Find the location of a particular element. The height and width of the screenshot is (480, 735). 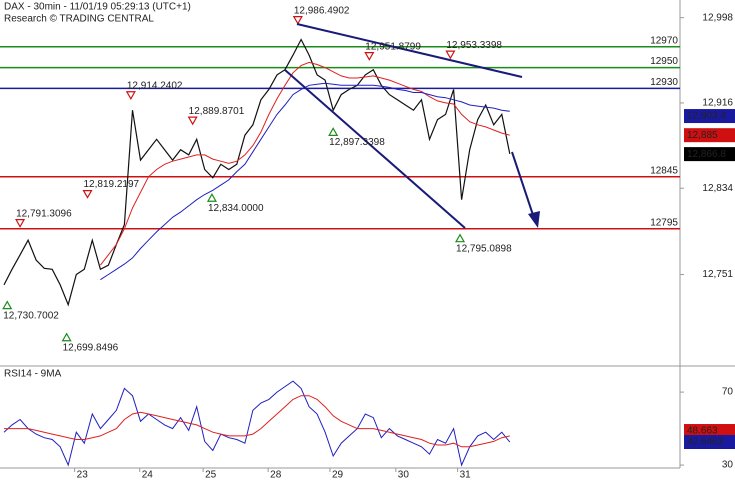

y-tick-label: 12,834 is located at coordinates (717, 188).